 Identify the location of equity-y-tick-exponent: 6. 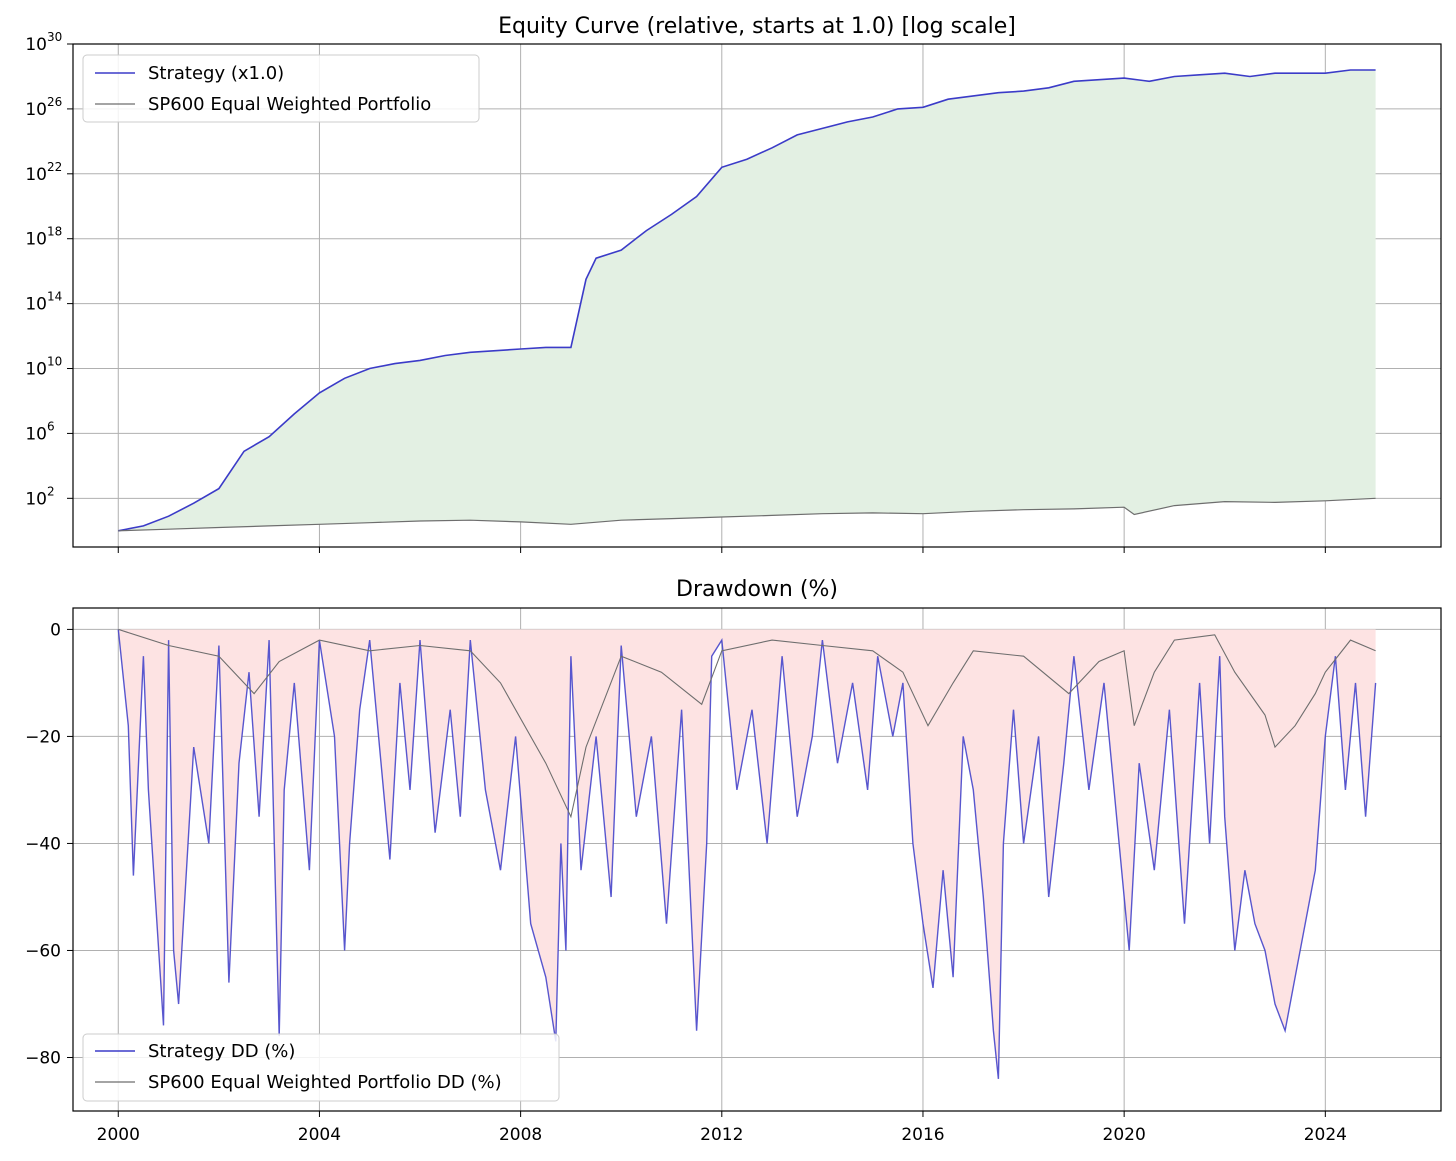
(51, 426).